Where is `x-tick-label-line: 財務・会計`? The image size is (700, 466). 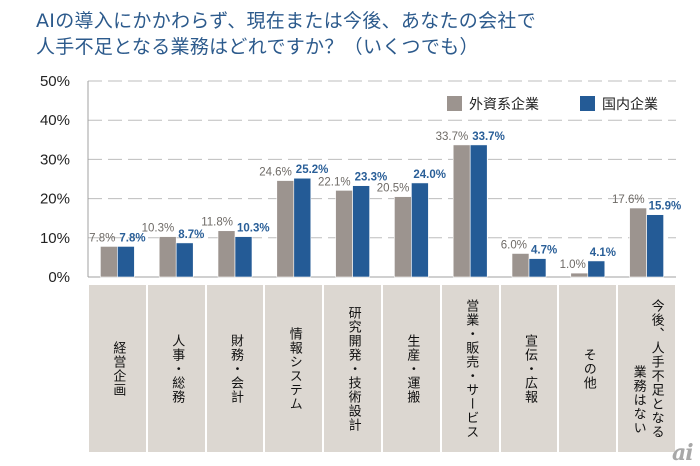
x-tick-label-line: 財務・会計 is located at coordinates (235, 368).